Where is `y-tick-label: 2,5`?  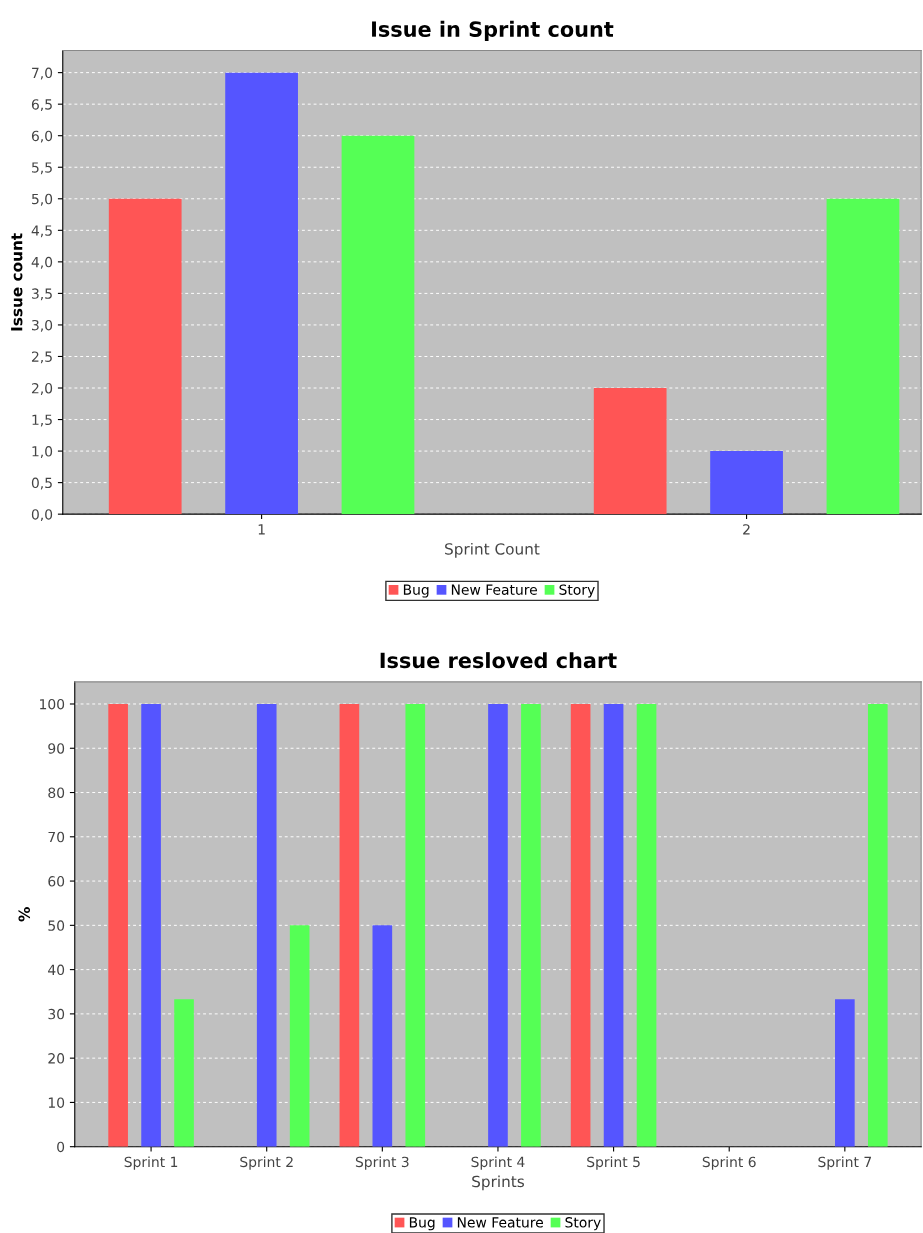
y-tick-label: 2,5 is located at coordinates (41, 357).